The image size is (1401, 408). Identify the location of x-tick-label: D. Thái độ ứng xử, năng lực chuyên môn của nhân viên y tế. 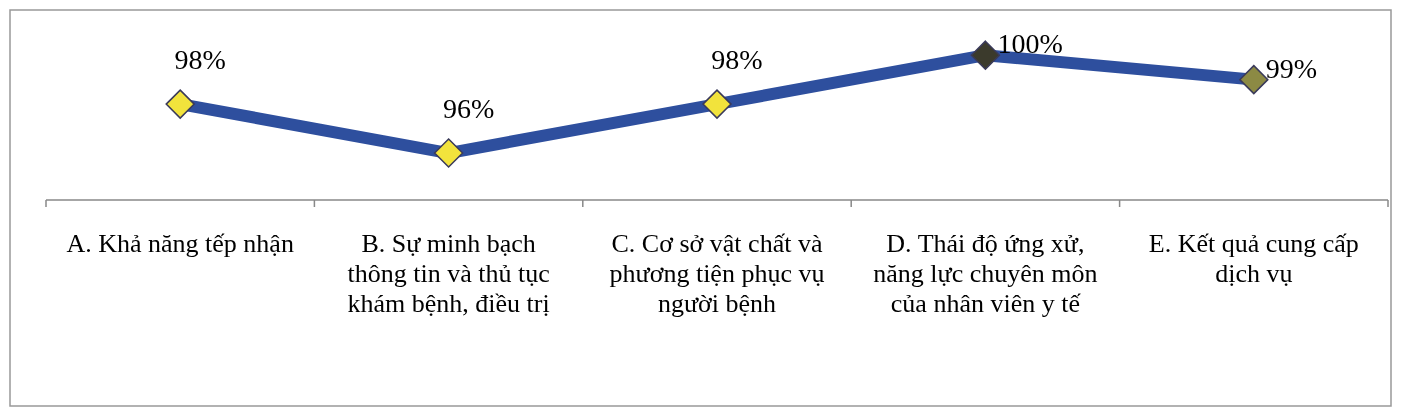
(985, 273).